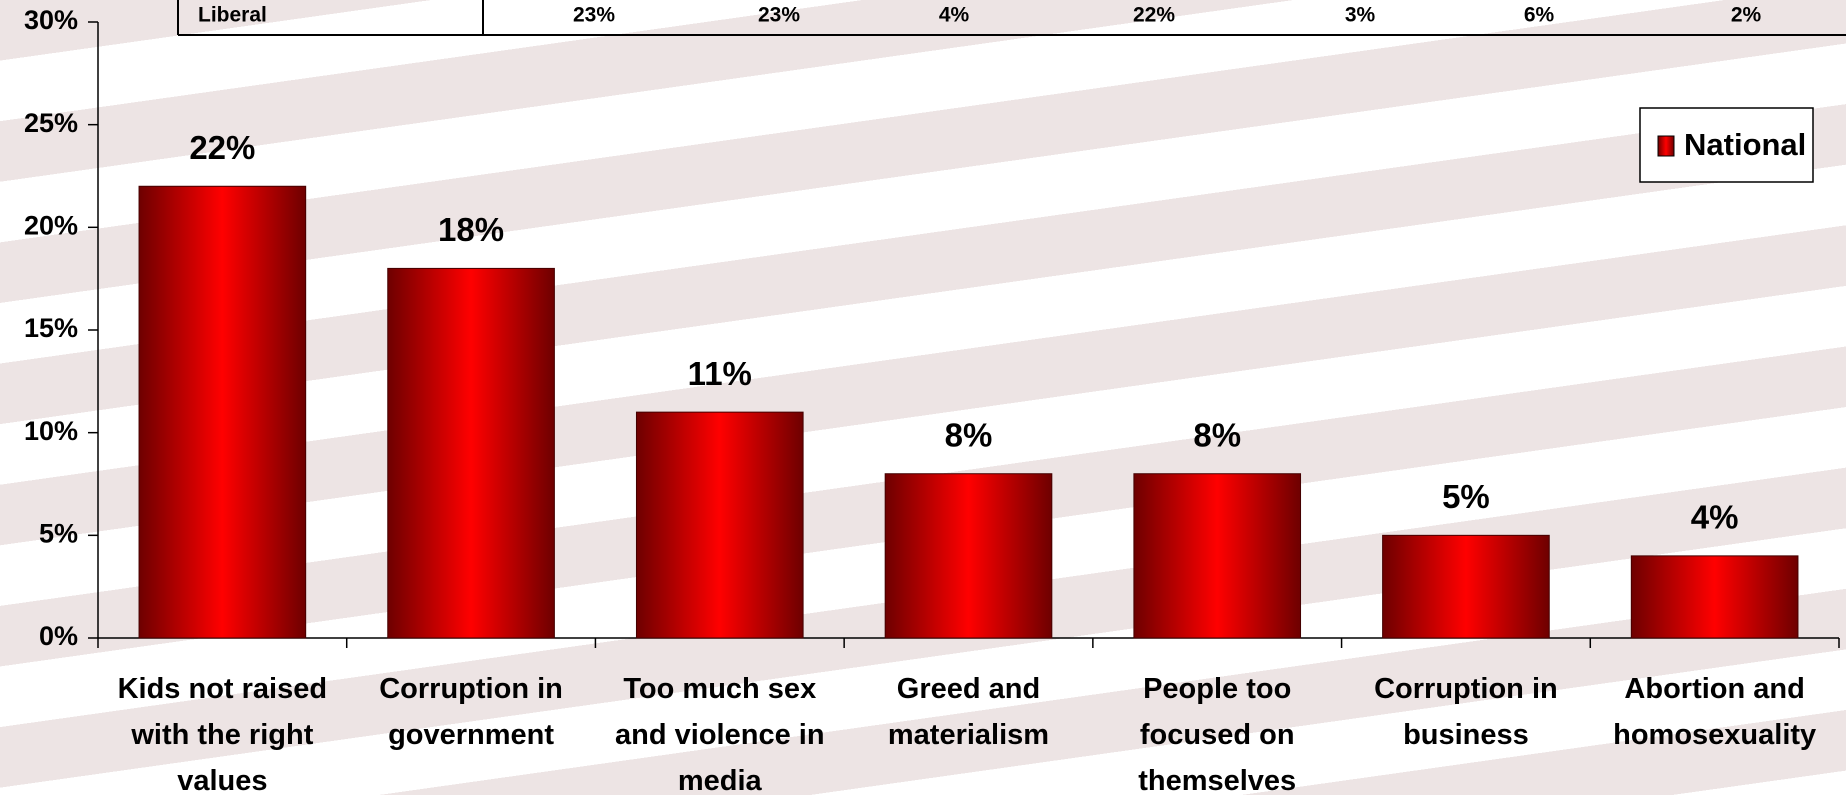  I want to click on table-cell: 2%, so click(1746, 15).